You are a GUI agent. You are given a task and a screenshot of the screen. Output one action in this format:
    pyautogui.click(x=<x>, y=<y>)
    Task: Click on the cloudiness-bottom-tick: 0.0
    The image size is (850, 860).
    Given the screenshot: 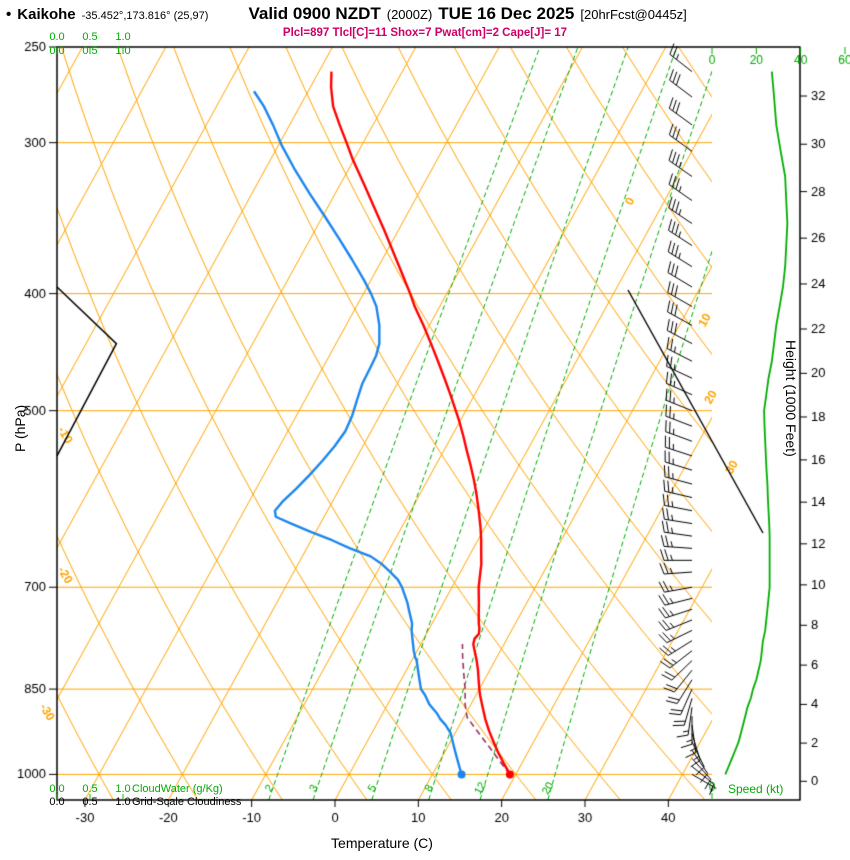 What is the action you would take?
    pyautogui.click(x=57, y=802)
    